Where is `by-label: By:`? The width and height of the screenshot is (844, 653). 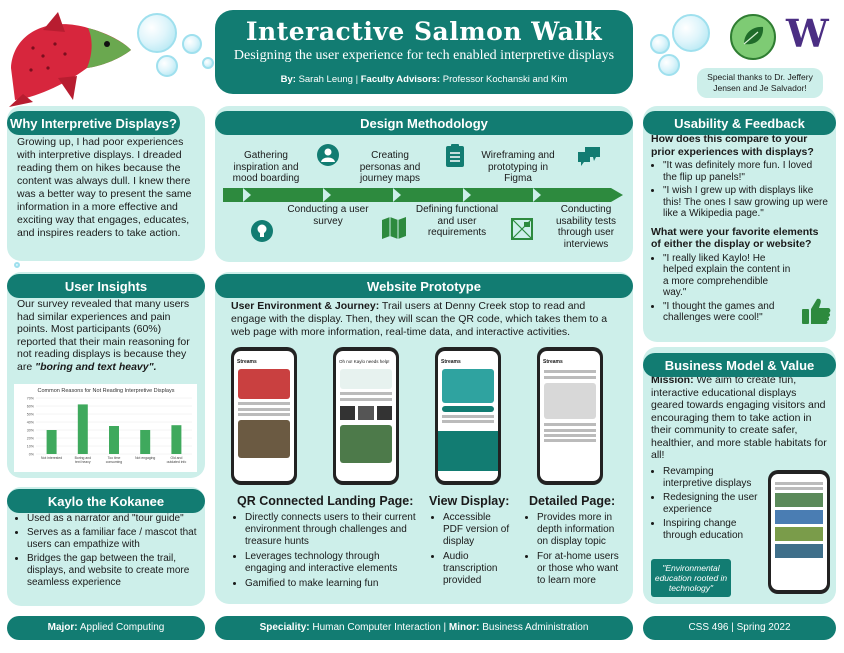 by-label: By: is located at coordinates (288, 79).